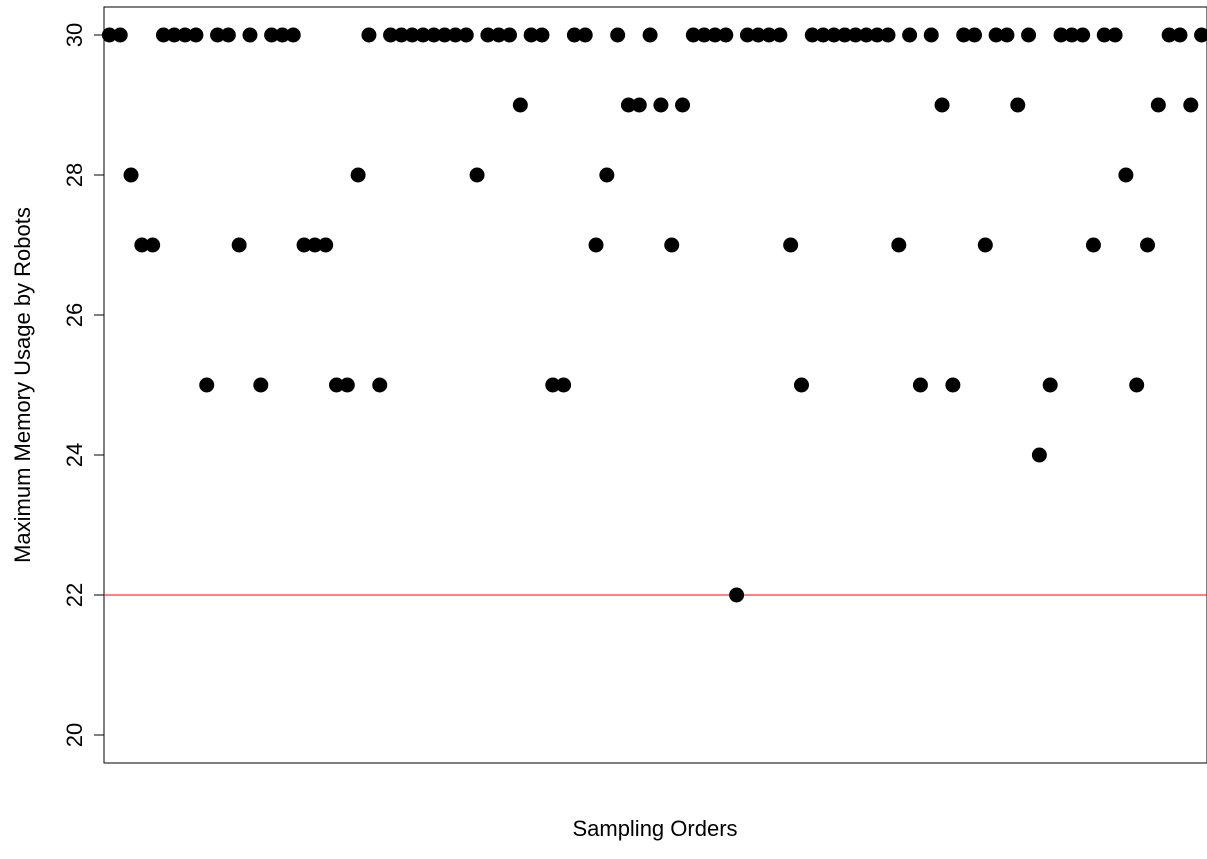 The width and height of the screenshot is (1207, 859). Describe the element at coordinates (22, 385) in the screenshot. I see `y-axis-title: Maximum Memory Usage by Robots` at that location.